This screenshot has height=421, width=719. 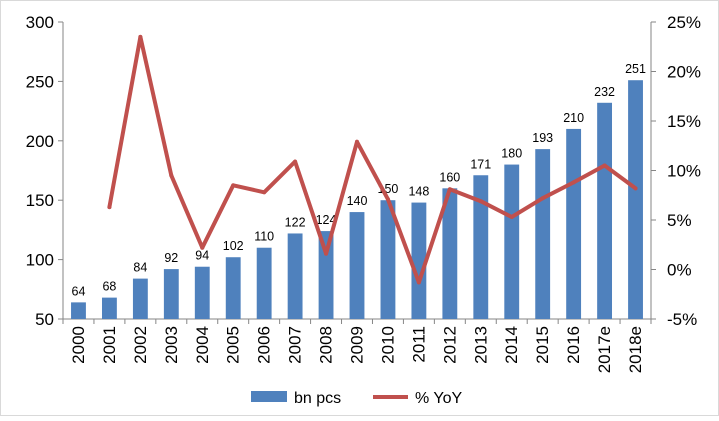 I want to click on y-right-tick-label: 20%, so click(x=684, y=72).